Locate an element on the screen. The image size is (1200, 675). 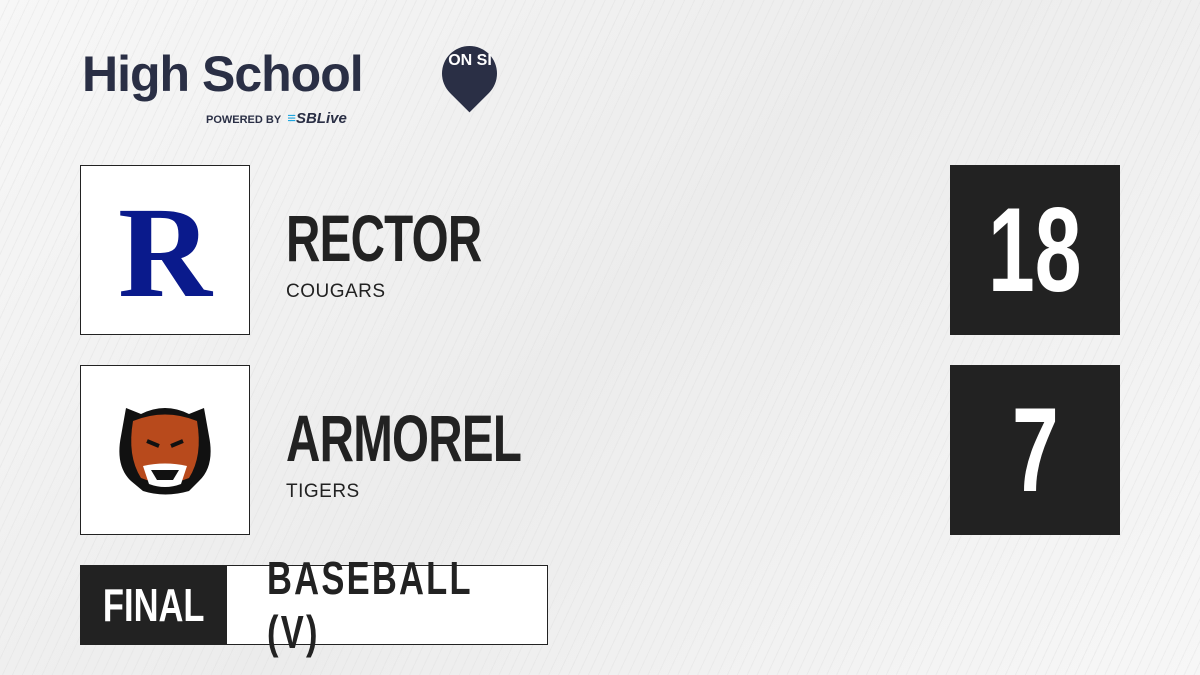
powered-by-label: POWERED BY is located at coordinates (244, 120).